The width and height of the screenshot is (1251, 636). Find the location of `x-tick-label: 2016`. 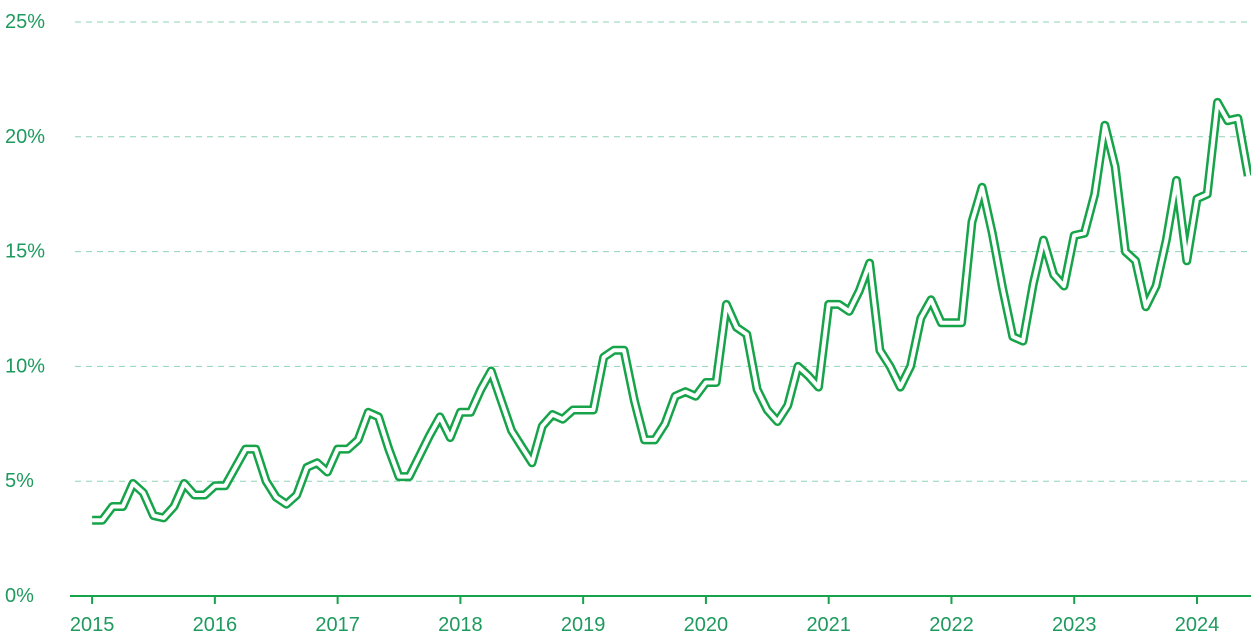

x-tick-label: 2016 is located at coordinates (215, 625).